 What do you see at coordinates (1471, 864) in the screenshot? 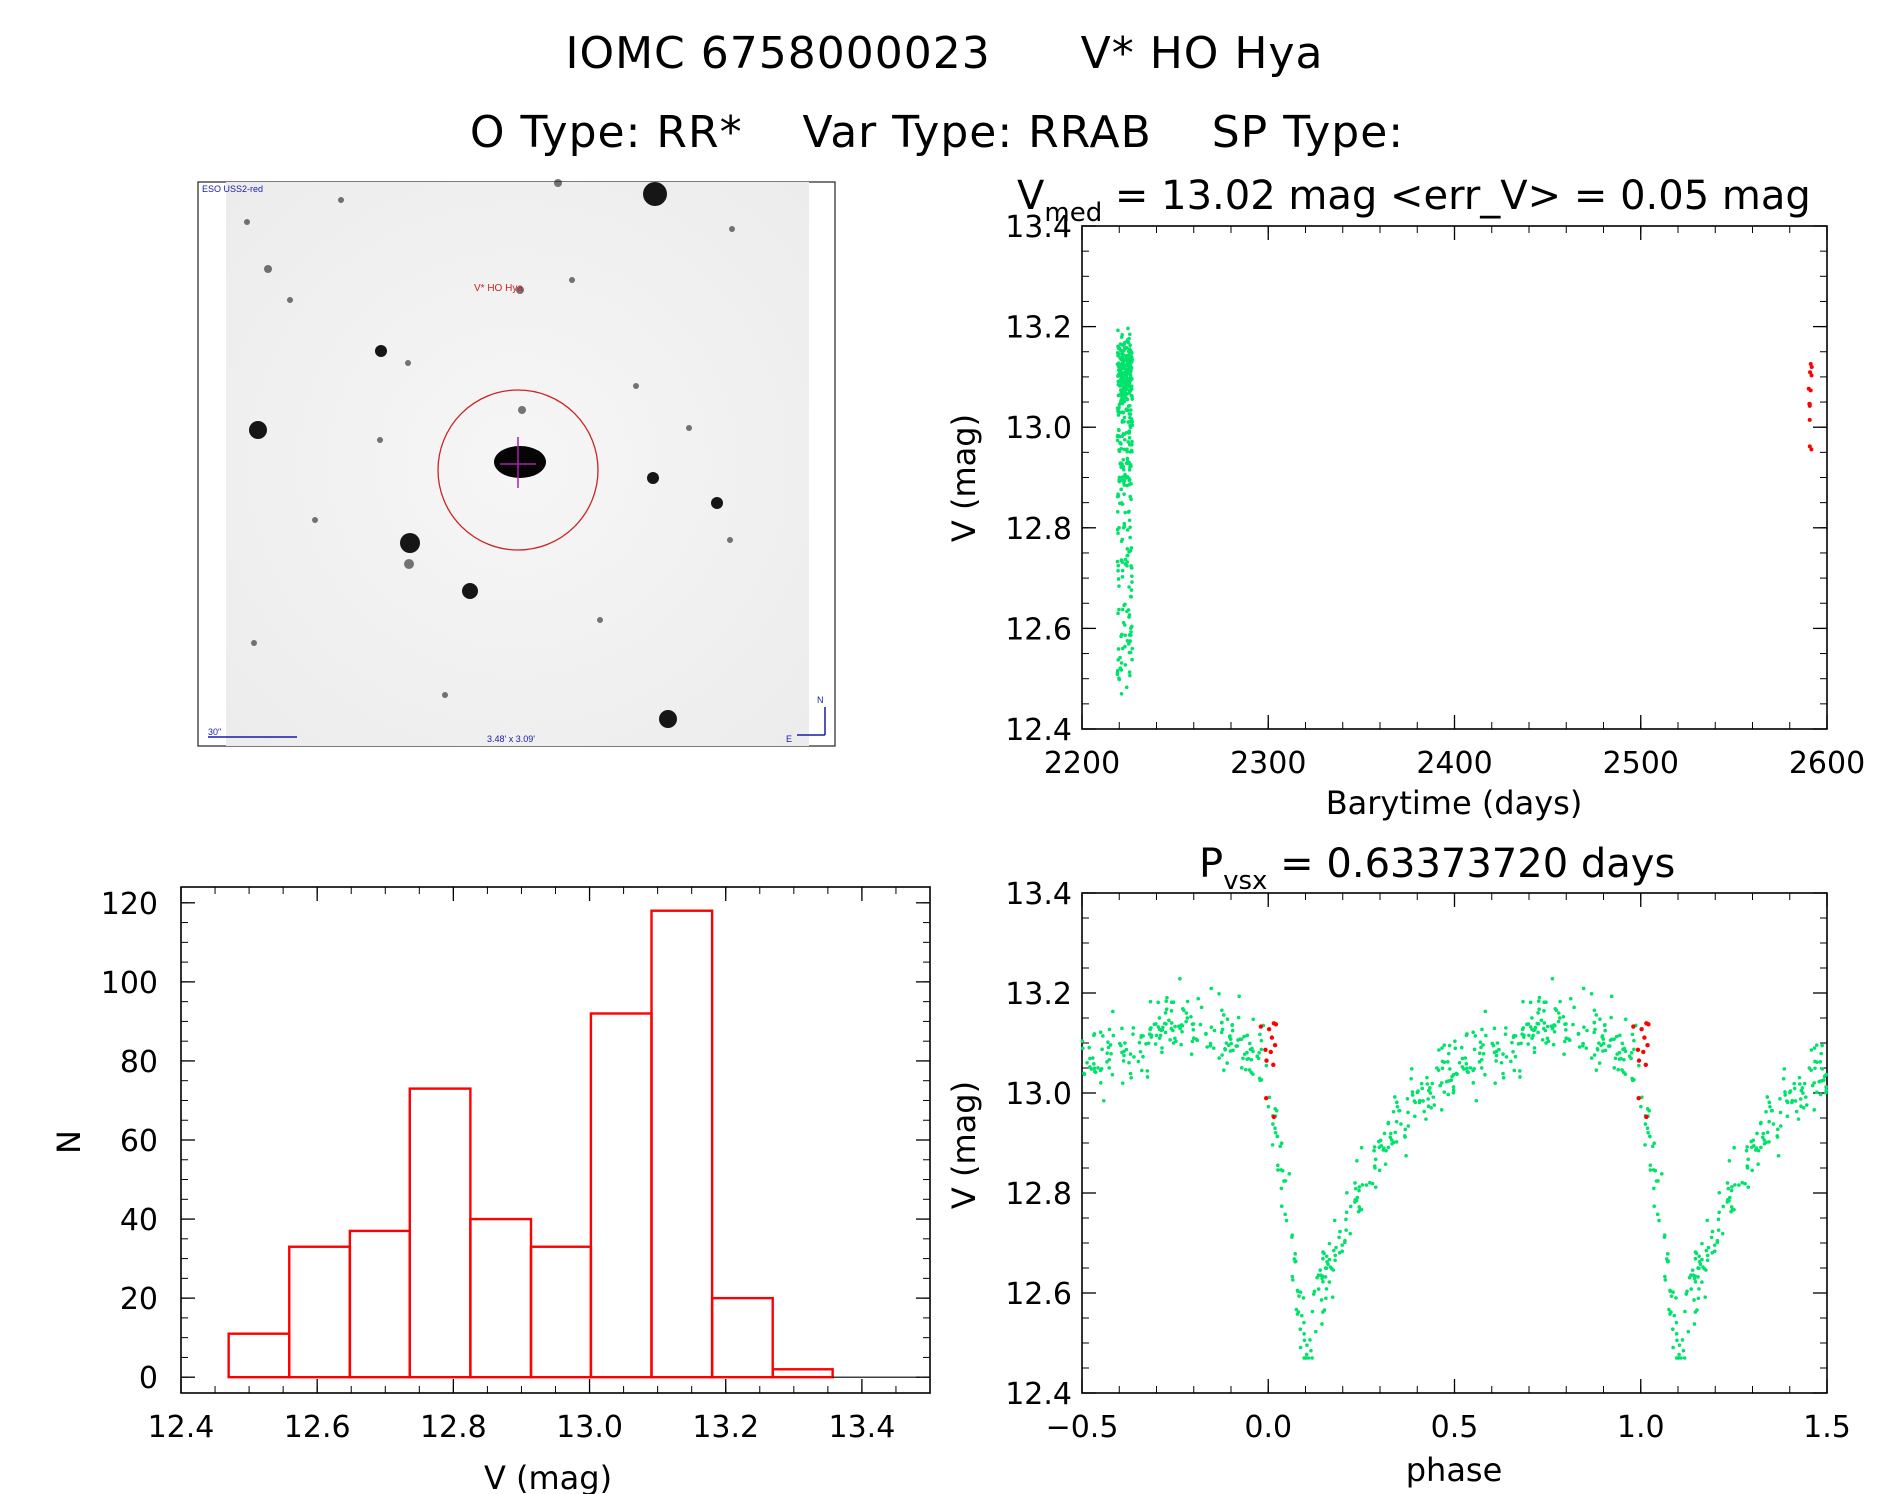
I see `phased-title-rest: = 0.63373720 days` at bounding box center [1471, 864].